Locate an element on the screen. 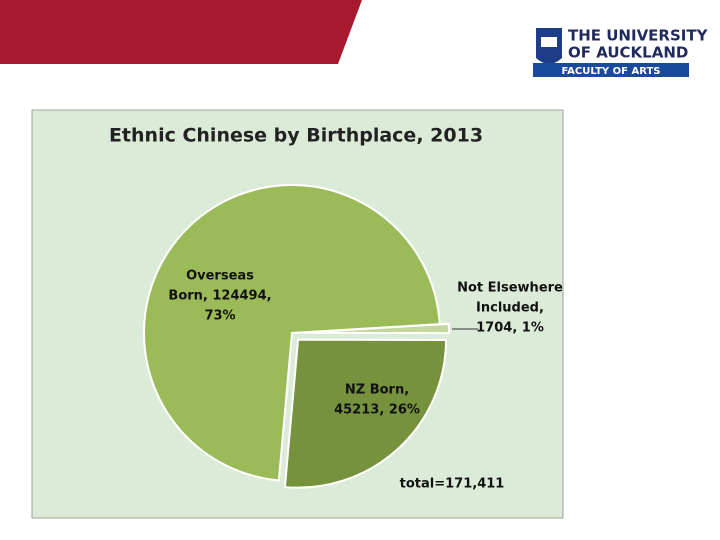 This screenshot has width=720, height=540. header-band is located at coordinates (181, 32).